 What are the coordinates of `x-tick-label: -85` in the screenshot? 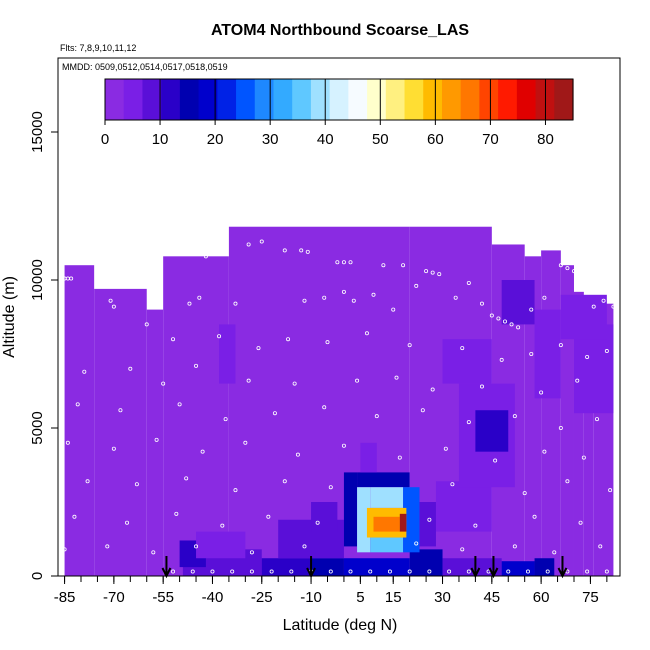 It's located at (65, 597).